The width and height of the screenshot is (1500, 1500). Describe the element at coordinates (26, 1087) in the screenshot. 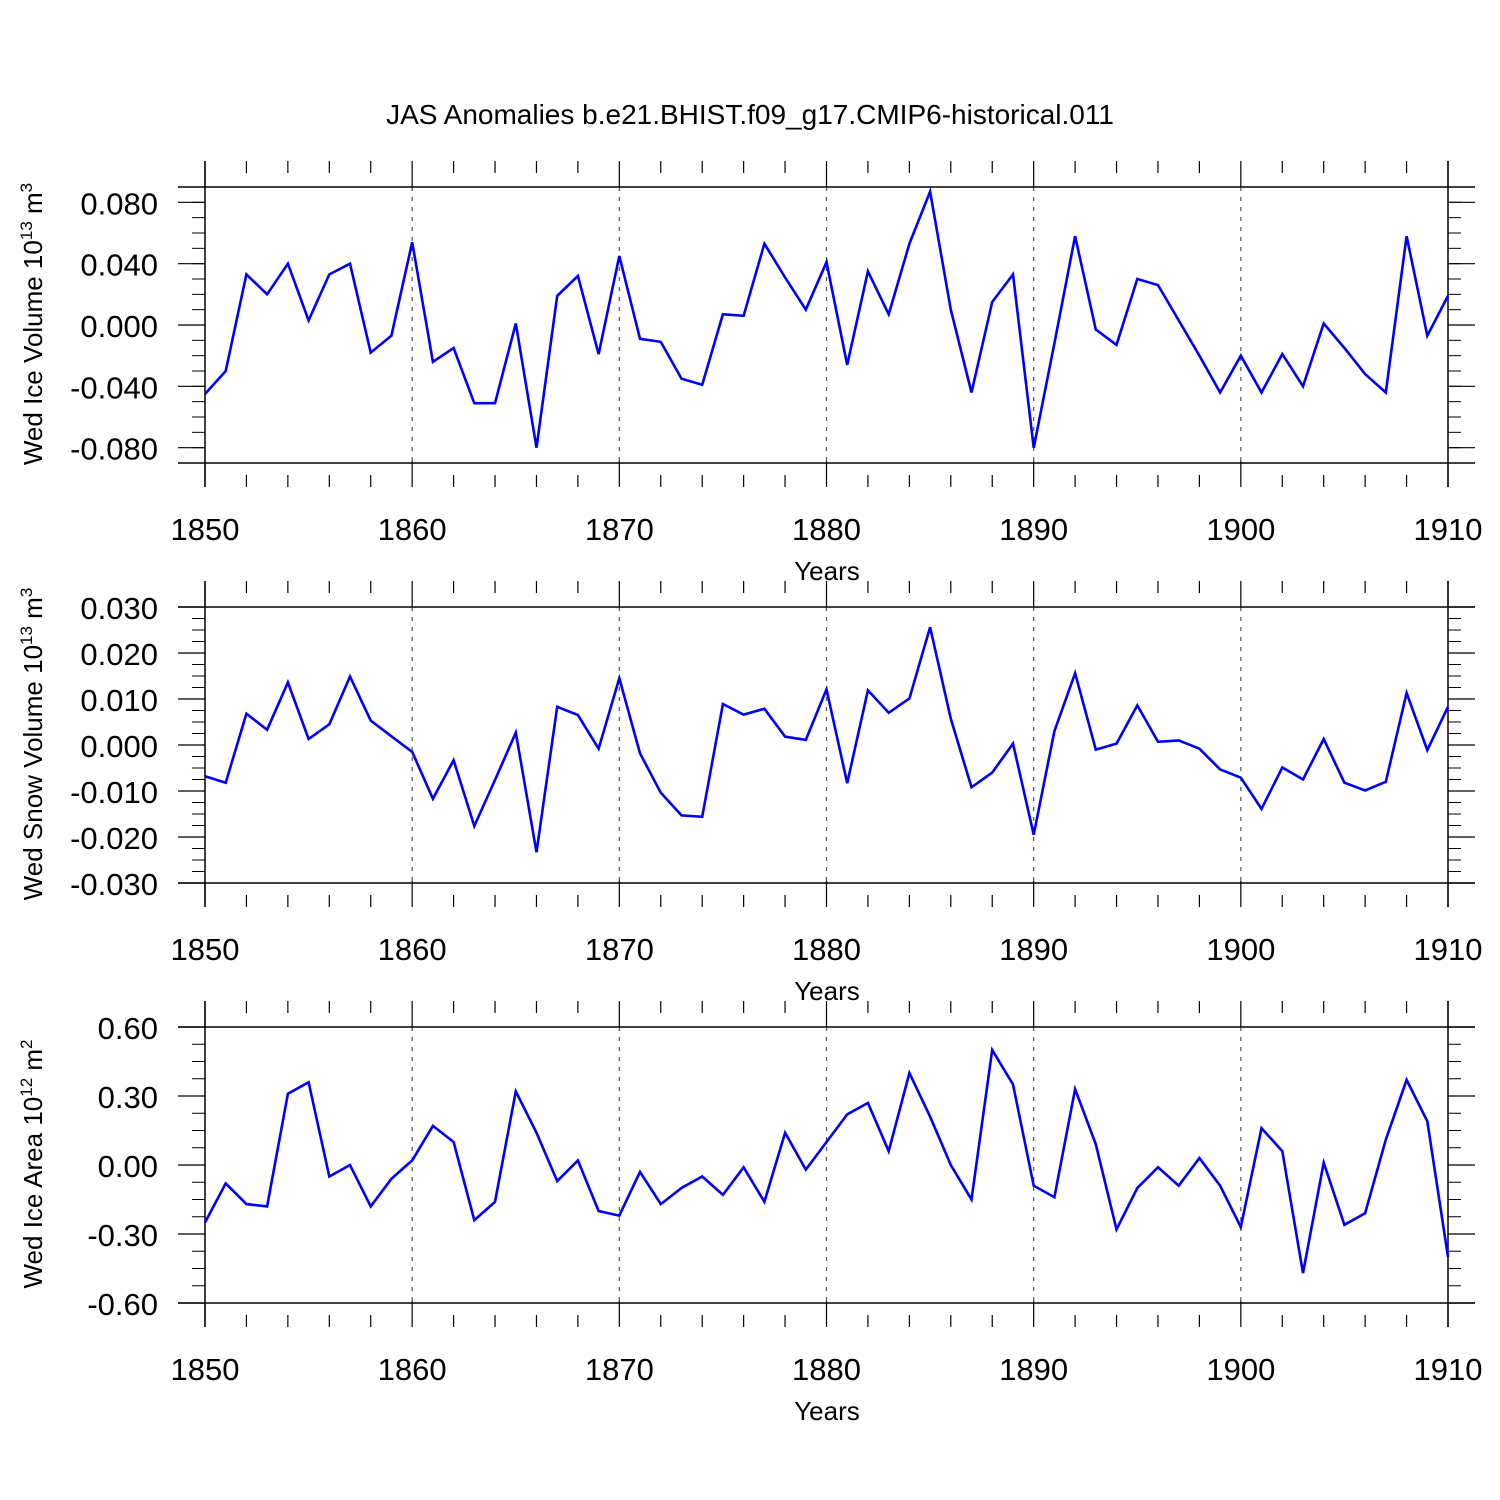

I see `y-axis-title-exponent: 12` at that location.